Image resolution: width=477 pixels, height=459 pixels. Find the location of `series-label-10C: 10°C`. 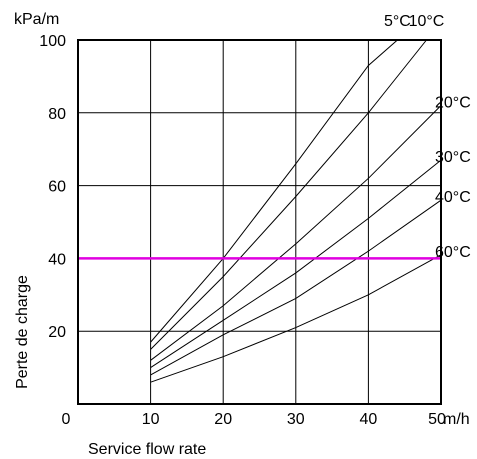

series-label-10C: 10°C is located at coordinates (427, 21).